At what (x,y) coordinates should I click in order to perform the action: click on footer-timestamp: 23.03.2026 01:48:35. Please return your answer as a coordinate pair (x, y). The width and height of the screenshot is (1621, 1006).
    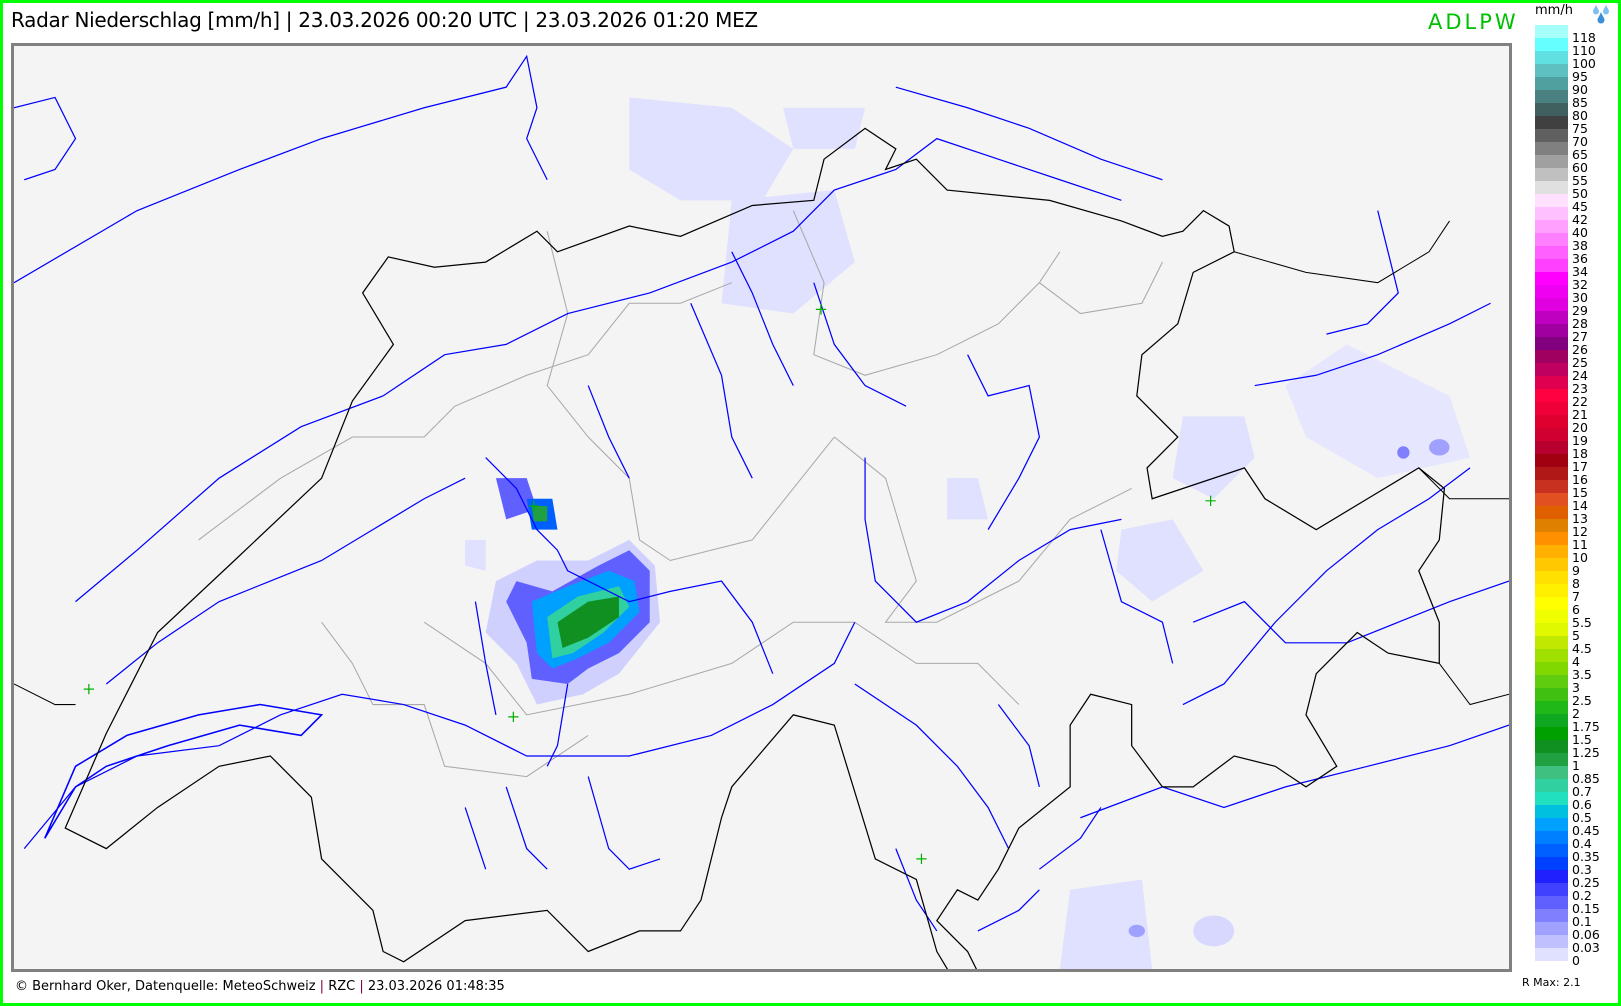
    Looking at the image, I should click on (436, 986).